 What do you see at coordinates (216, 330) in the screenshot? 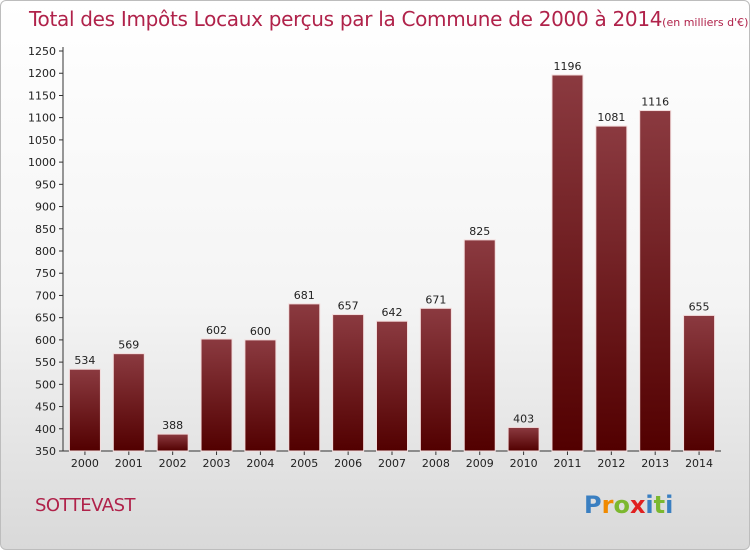
I see `bar-value-label: 602` at bounding box center [216, 330].